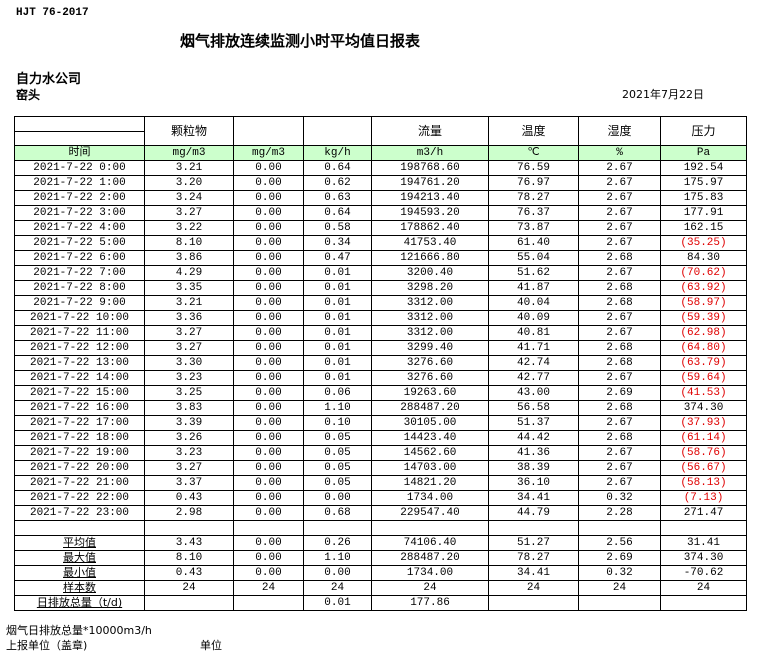  Describe the element at coordinates (380, 573) in the screenshot. I see `summary-row: 最小值 0.43 0.00 0.00 1734.00 34.41 0.32 -70.62` at that location.